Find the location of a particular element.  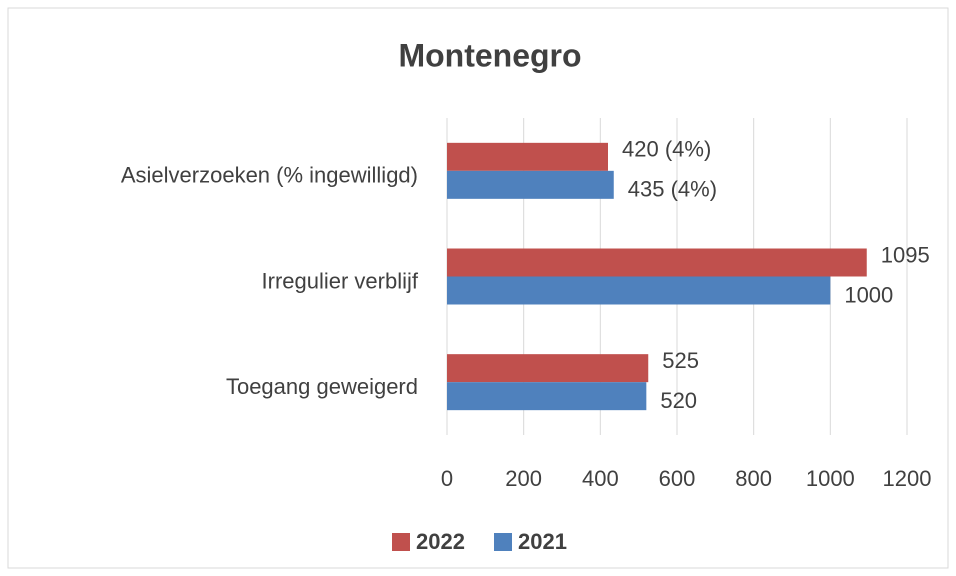

legend-label: 2022 is located at coordinates (440, 541).